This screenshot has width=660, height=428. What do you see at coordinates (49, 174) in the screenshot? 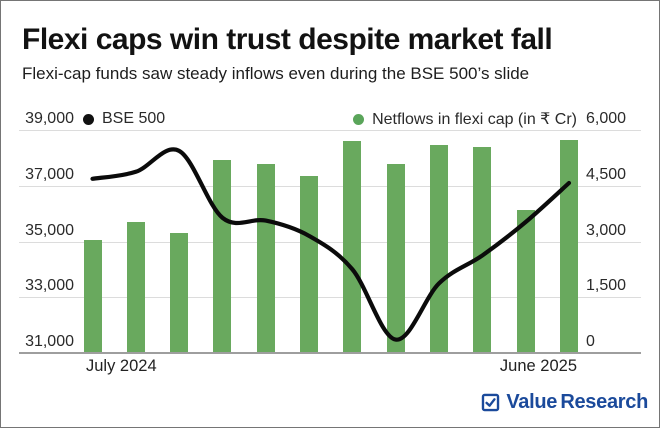
I see `y-tick-left: 37,000` at bounding box center [49, 174].